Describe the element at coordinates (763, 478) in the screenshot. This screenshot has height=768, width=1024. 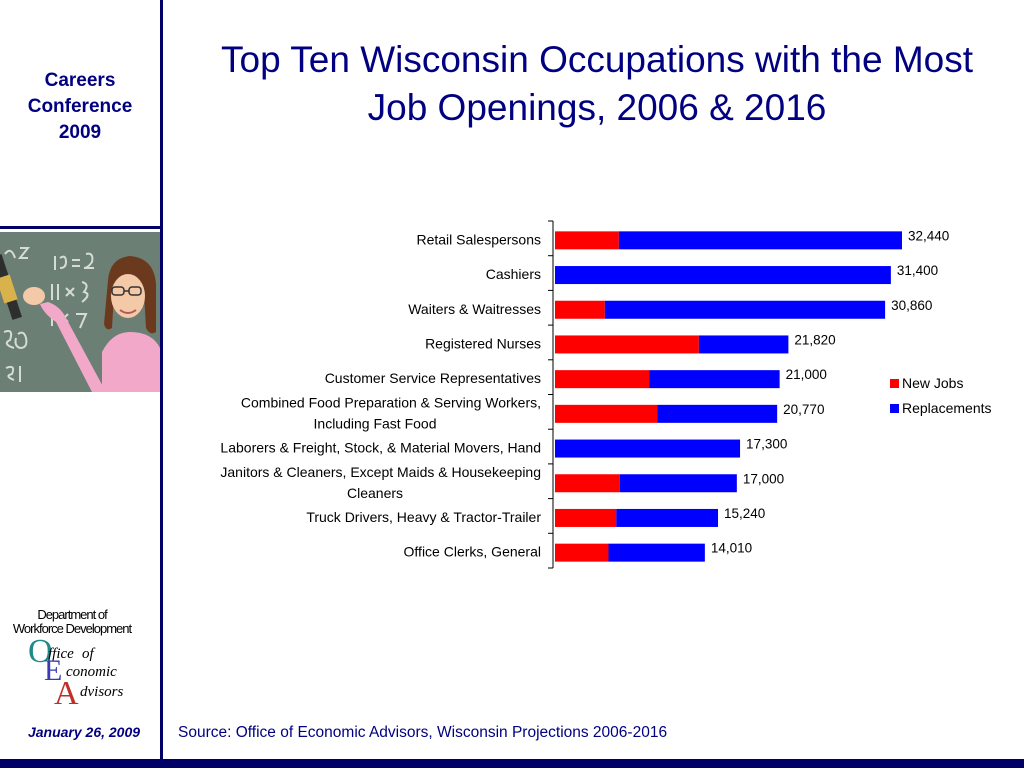
I see `total-value-label: 17,000` at that location.